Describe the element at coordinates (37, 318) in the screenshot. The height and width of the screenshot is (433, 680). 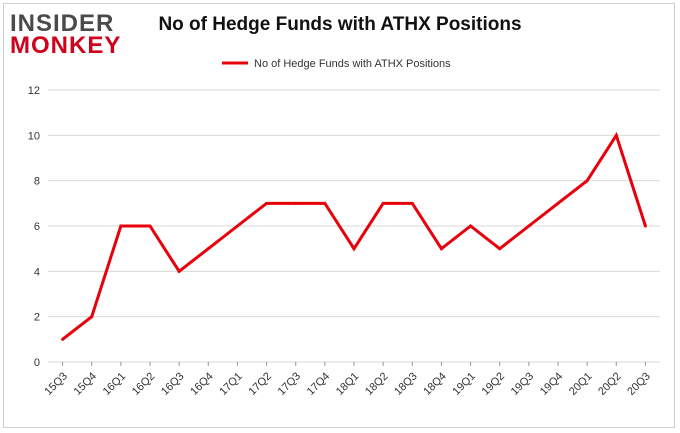
I see `y-tick-label: 2` at that location.